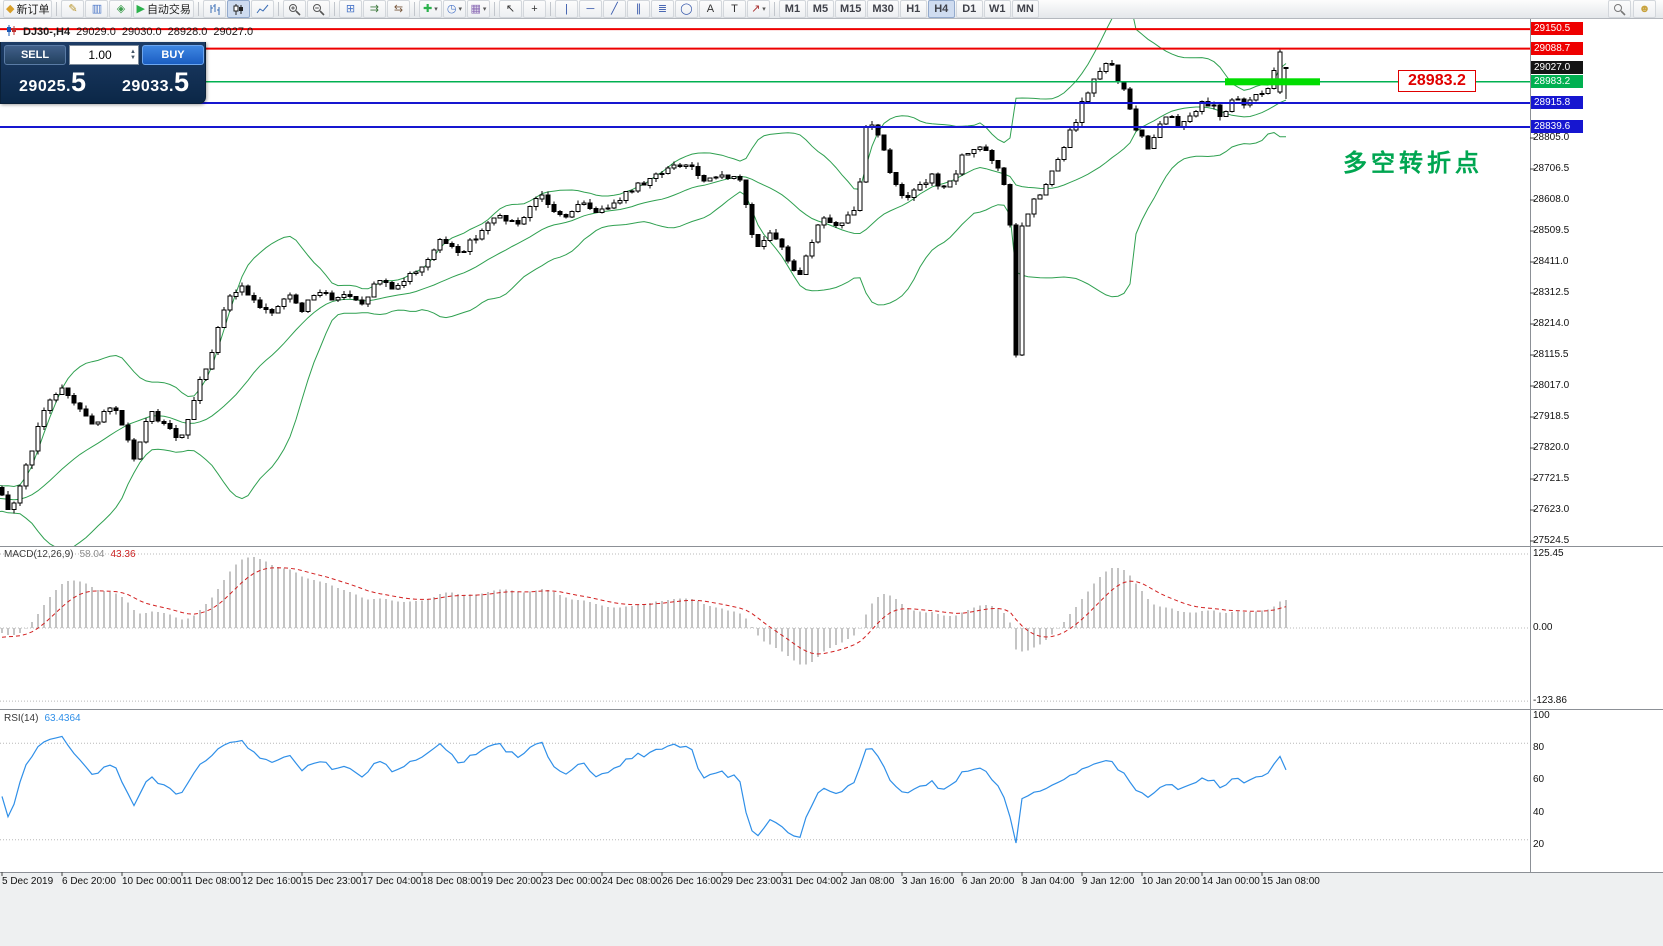 The height and width of the screenshot is (946, 1663). What do you see at coordinates (163, 9) in the screenshot?
I see `autotrading-button: ▶ 自动交易` at bounding box center [163, 9].